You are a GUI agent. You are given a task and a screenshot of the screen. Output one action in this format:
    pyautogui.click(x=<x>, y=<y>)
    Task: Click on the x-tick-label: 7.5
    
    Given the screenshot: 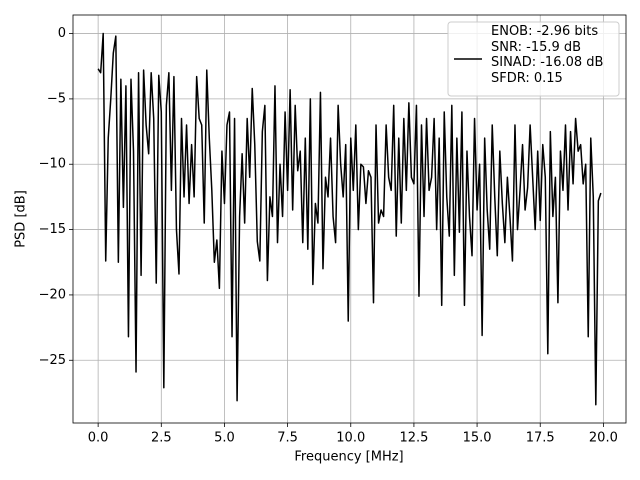 What is the action you would take?
    pyautogui.click(x=287, y=438)
    